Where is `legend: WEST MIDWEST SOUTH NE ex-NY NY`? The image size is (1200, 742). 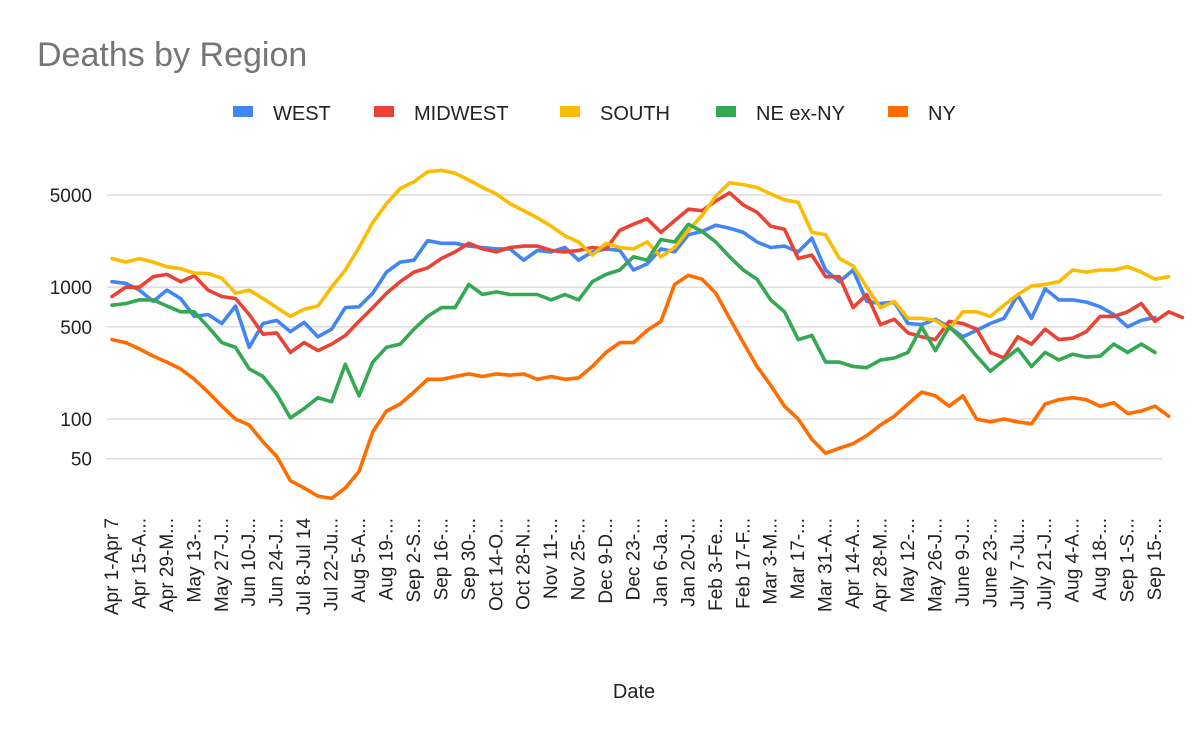
legend: WEST MIDWEST SOUTH NE ex-NY NY is located at coordinates (594, 114).